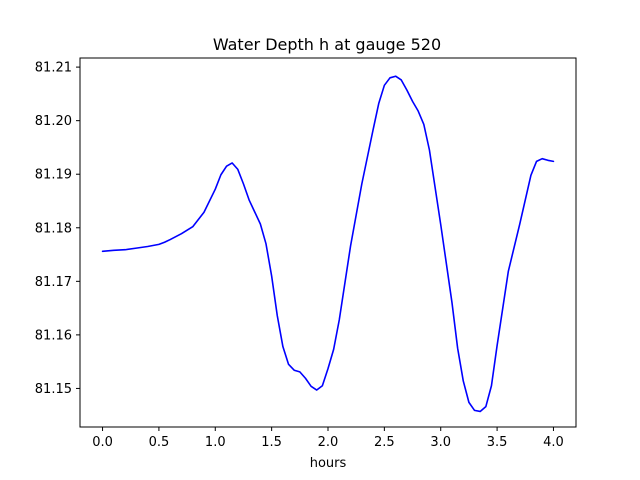 This screenshot has height=480, width=640. Describe the element at coordinates (440, 442) in the screenshot. I see `x-tick-label: 3.0` at that location.